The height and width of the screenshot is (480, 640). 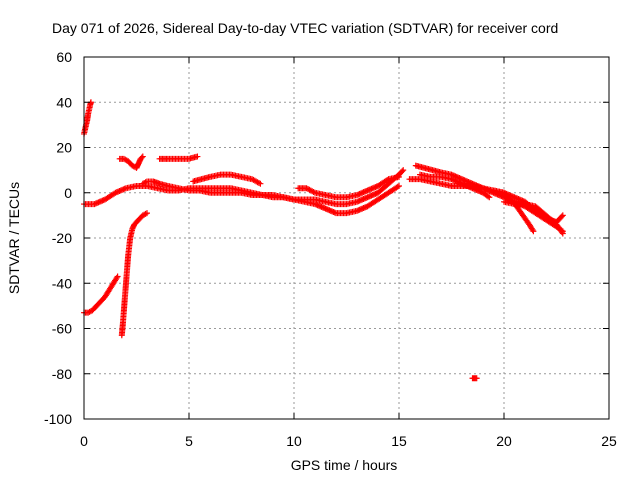 What do you see at coordinates (64, 57) in the screenshot?
I see `y-tick-label: 60` at bounding box center [64, 57].